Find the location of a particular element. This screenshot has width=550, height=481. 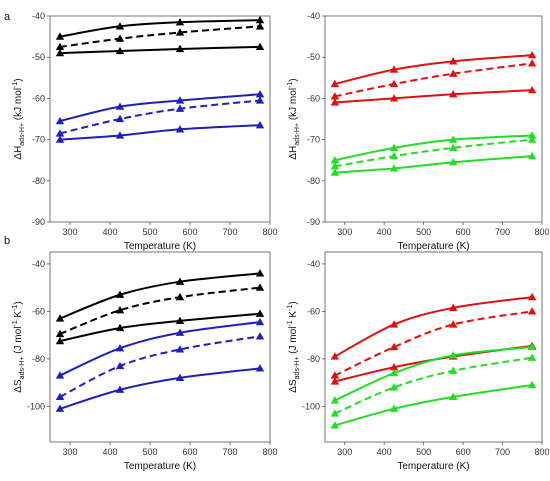

y-tick-label: -70 is located at coordinates (38, 140).